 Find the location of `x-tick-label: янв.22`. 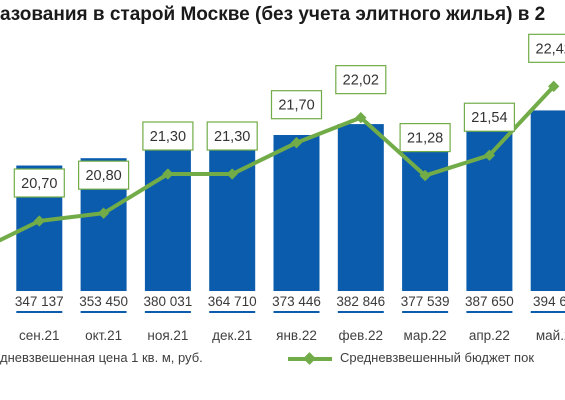

x-tick-label: янв.22 is located at coordinates (296, 335).